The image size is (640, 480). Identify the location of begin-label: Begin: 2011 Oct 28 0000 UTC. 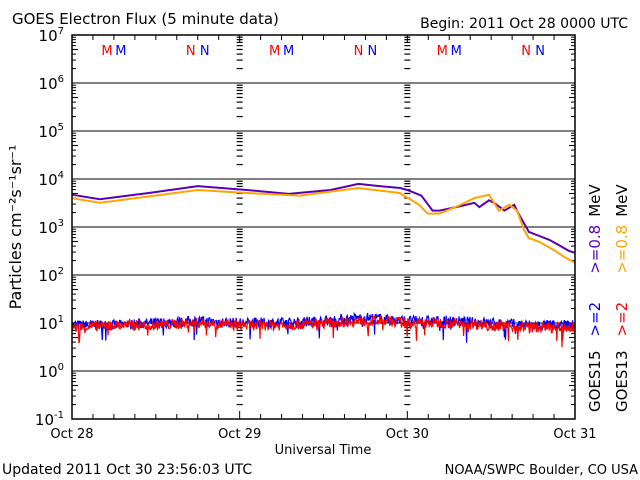
(524, 24).